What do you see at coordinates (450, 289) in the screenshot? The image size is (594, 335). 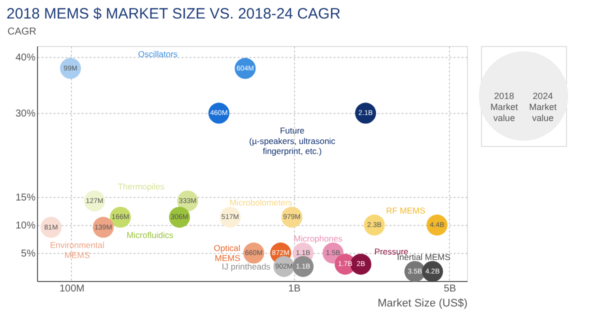 I see `x-tick-label: 5B` at bounding box center [450, 289].